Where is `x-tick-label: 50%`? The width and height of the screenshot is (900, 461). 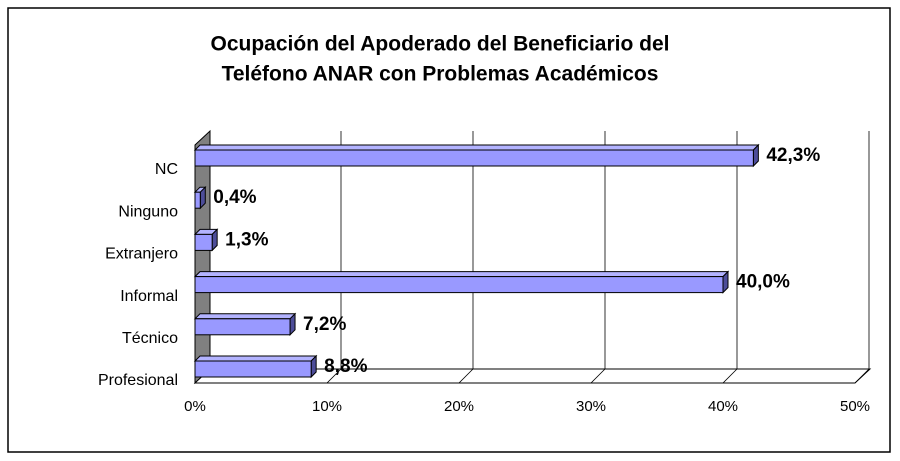 x-tick-label: 50% is located at coordinates (855, 406).